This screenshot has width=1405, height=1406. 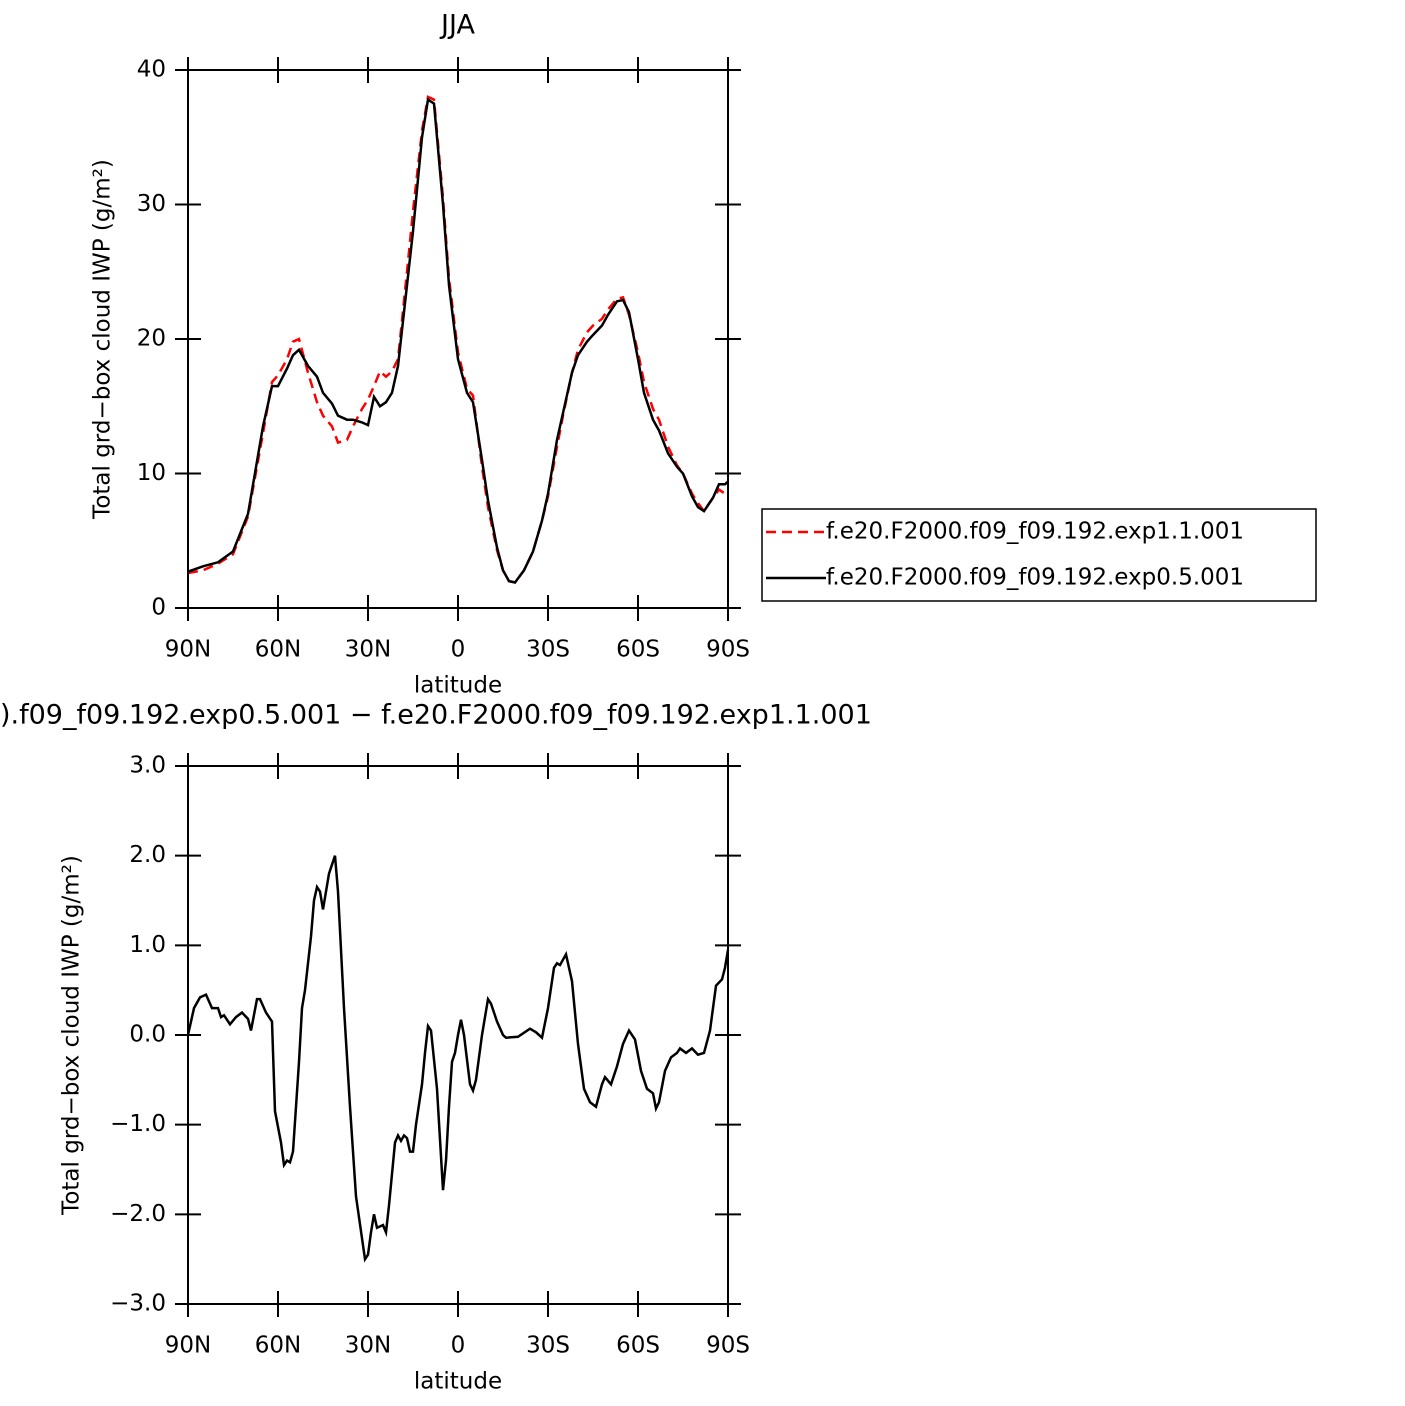 I want to click on legend-box, so click(x=1039, y=555).